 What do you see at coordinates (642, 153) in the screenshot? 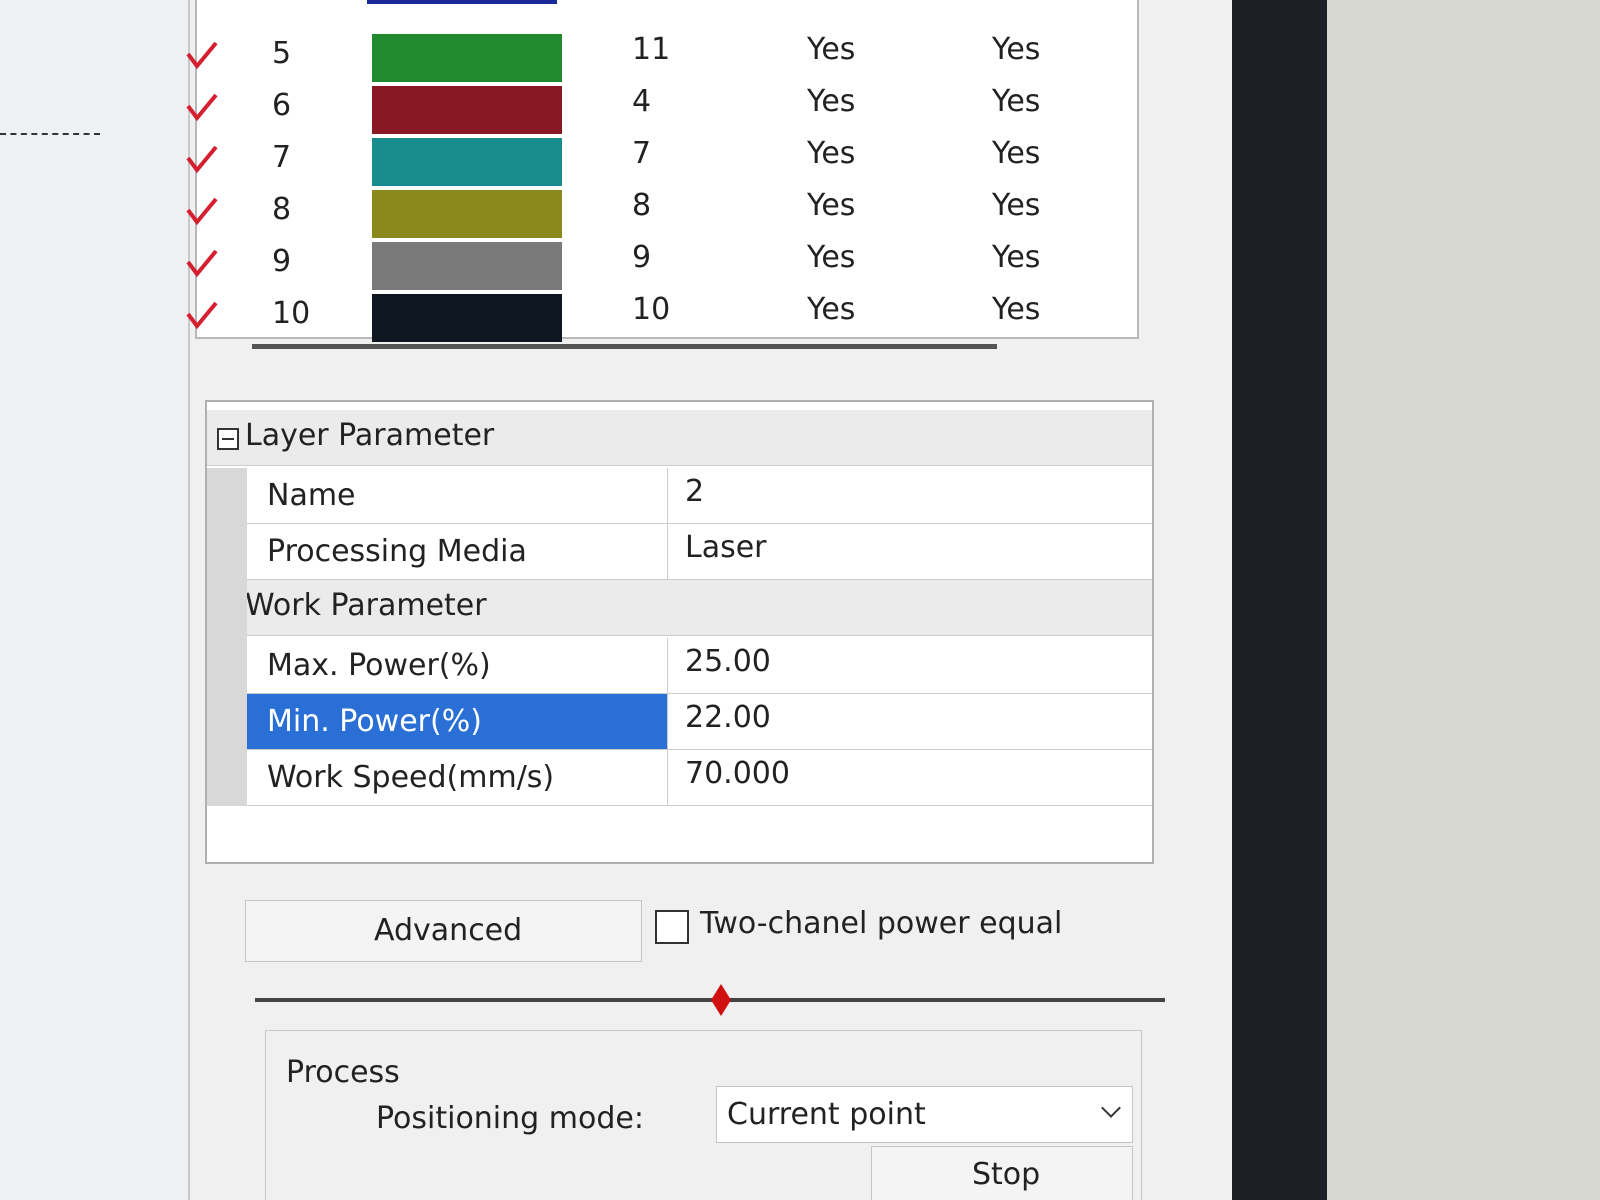
I see `layer-count: 7` at bounding box center [642, 153].